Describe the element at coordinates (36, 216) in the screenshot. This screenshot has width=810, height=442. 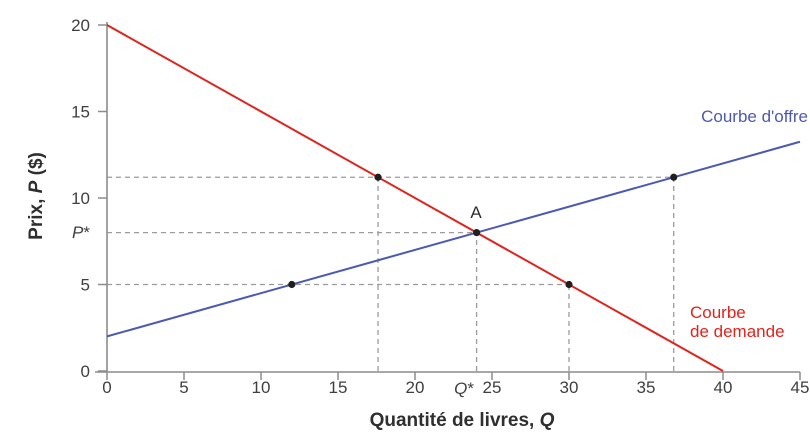
I see `y-axis-title-pre: Prix,` at that location.